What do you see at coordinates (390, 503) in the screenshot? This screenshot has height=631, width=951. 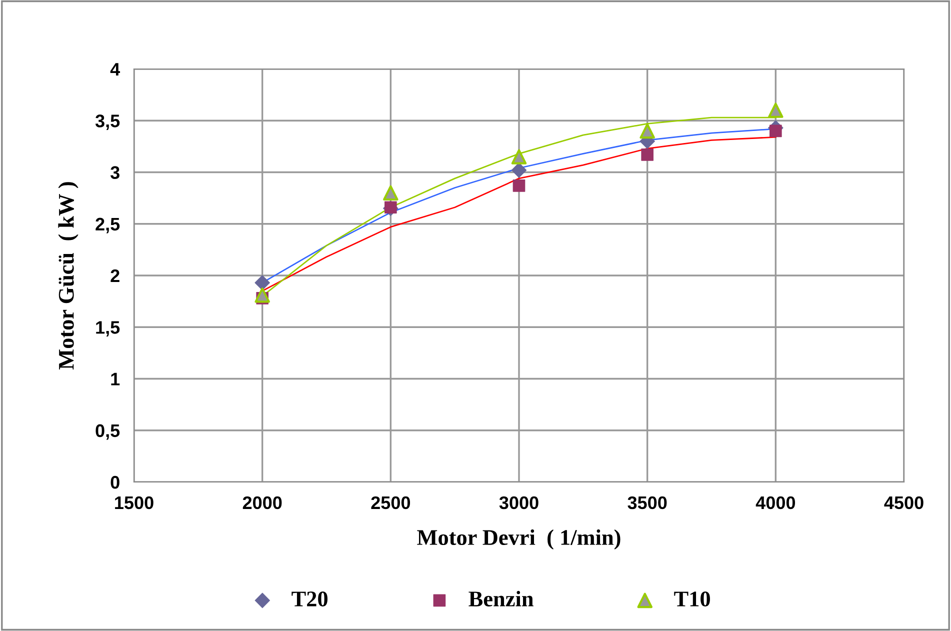 I see `x-tick-label: 2500` at bounding box center [390, 503].